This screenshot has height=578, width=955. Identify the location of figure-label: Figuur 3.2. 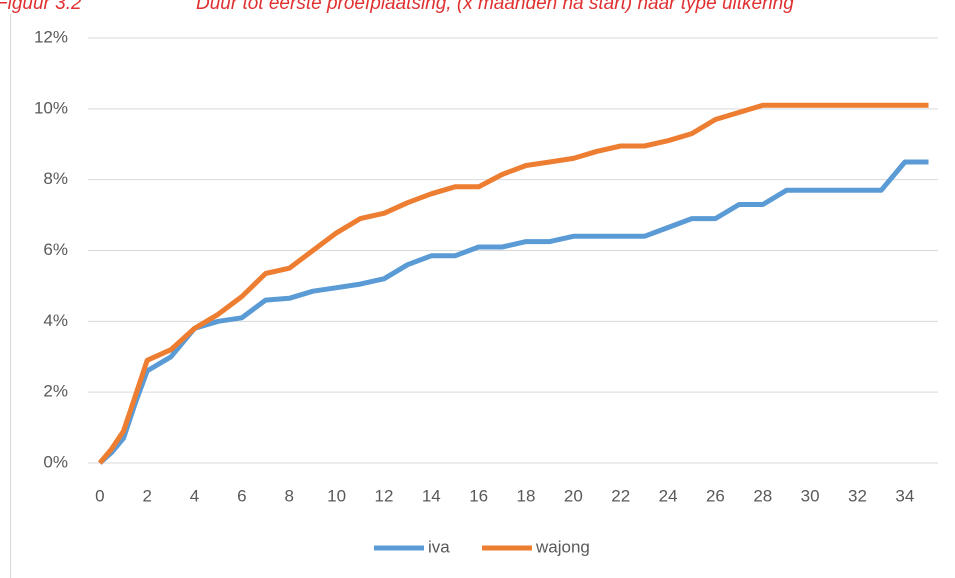
(41, 7).